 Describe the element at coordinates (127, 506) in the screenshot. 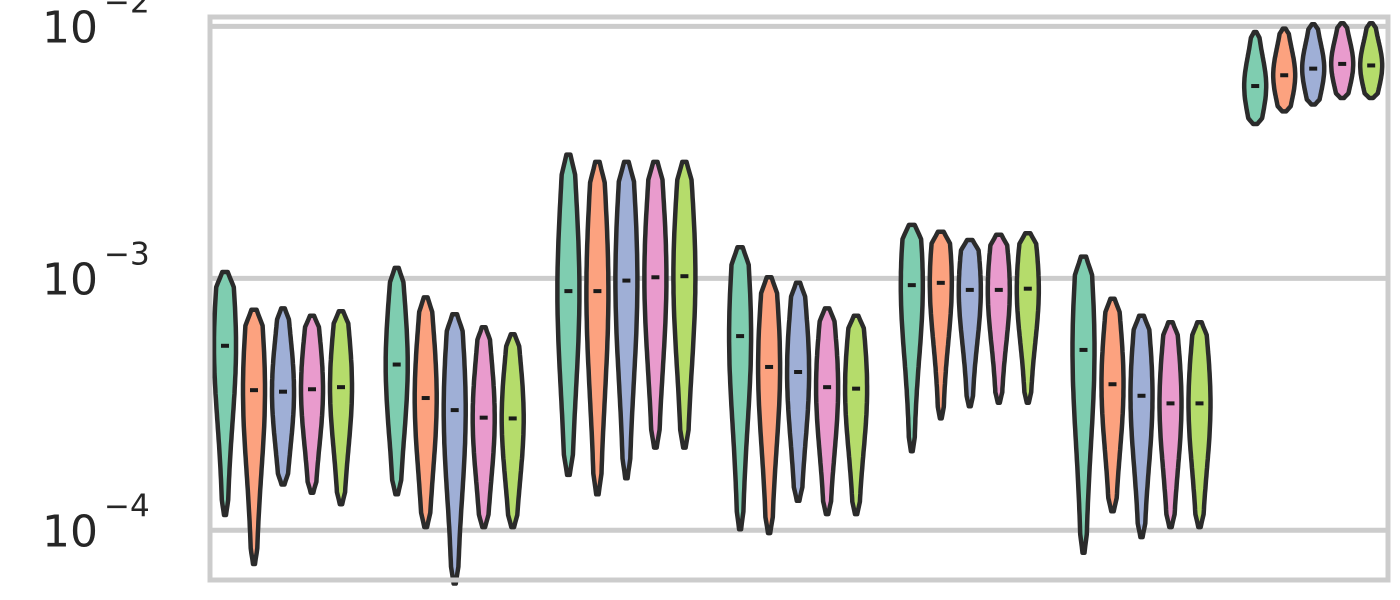

I see `y-tick-exponent: −4` at that location.